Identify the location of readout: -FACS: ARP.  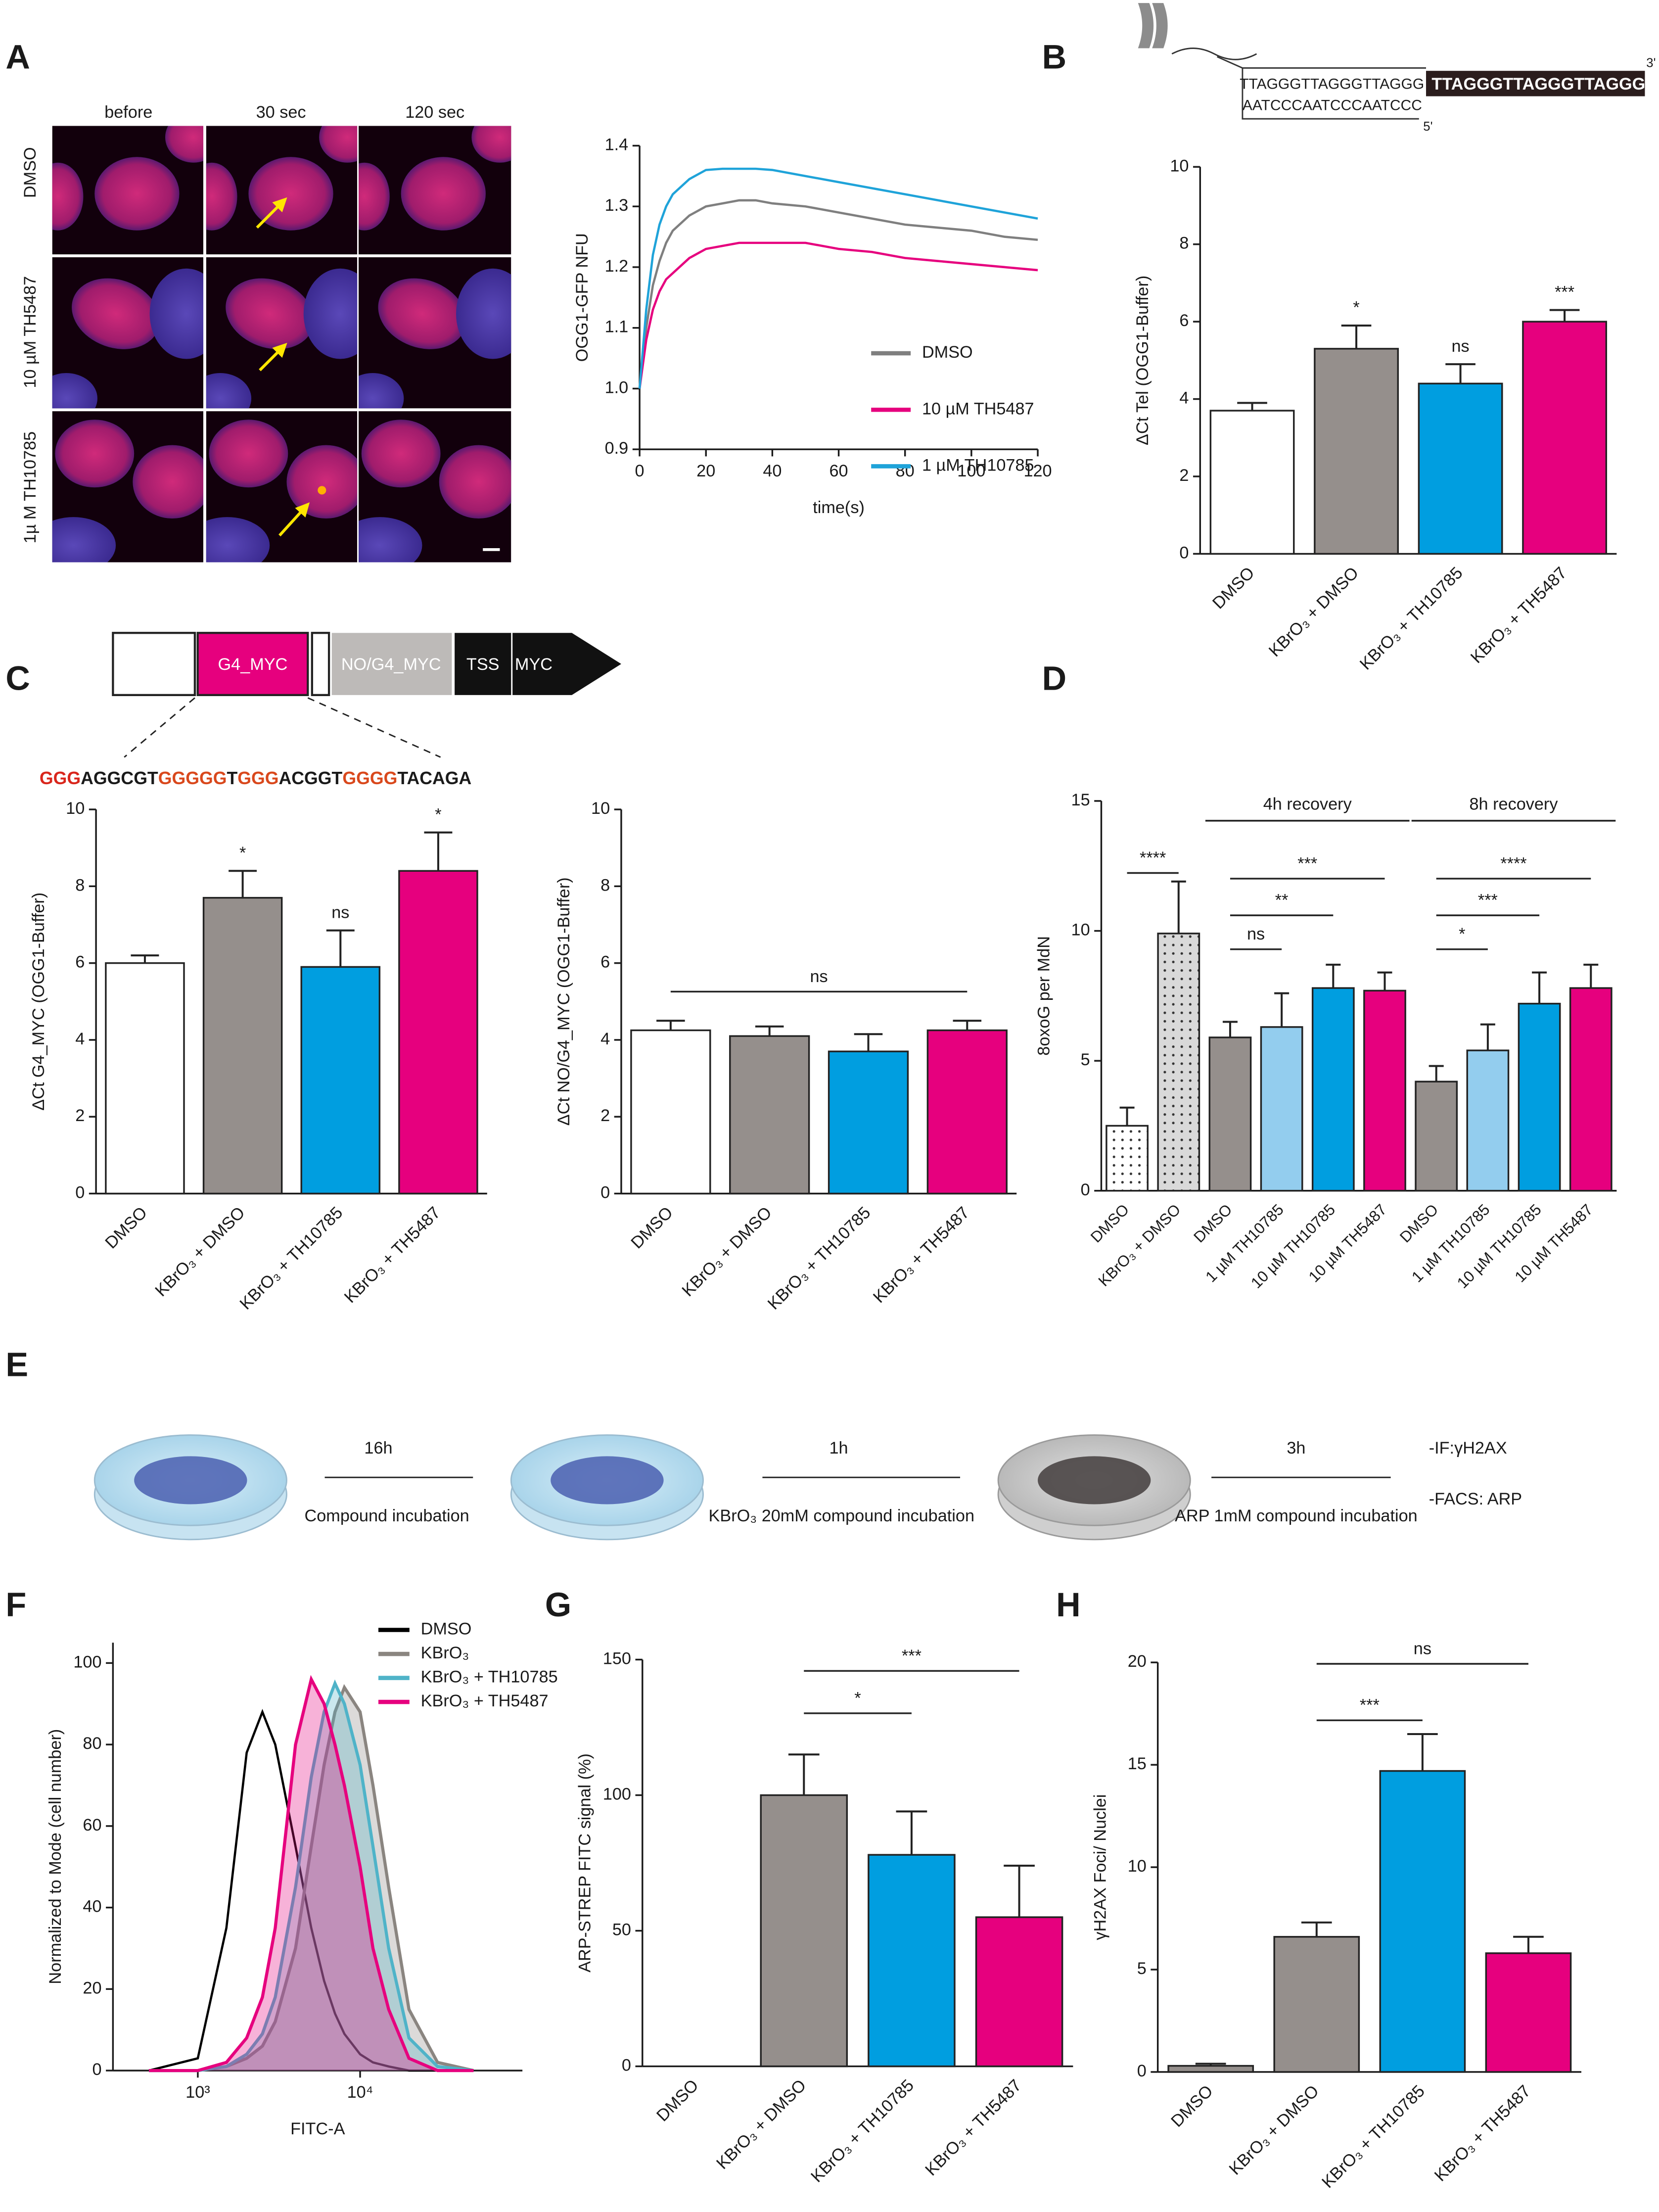
(1475, 1499).